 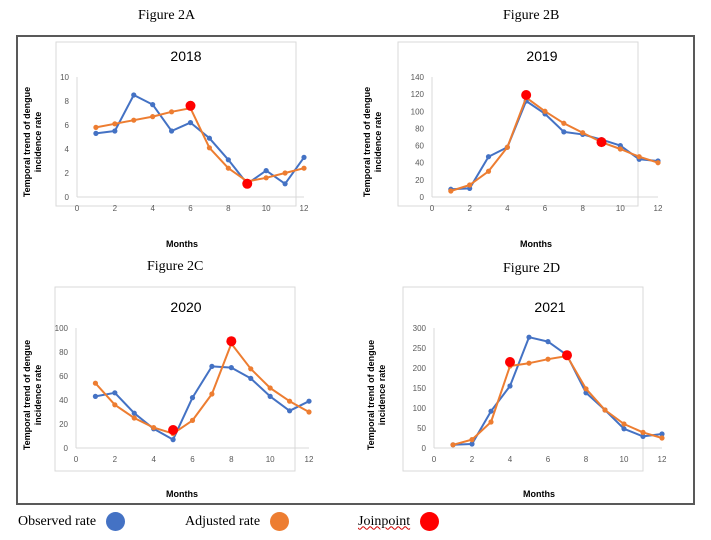 What do you see at coordinates (62, 328) in the screenshot?
I see `y-tick-label: 100` at bounding box center [62, 328].